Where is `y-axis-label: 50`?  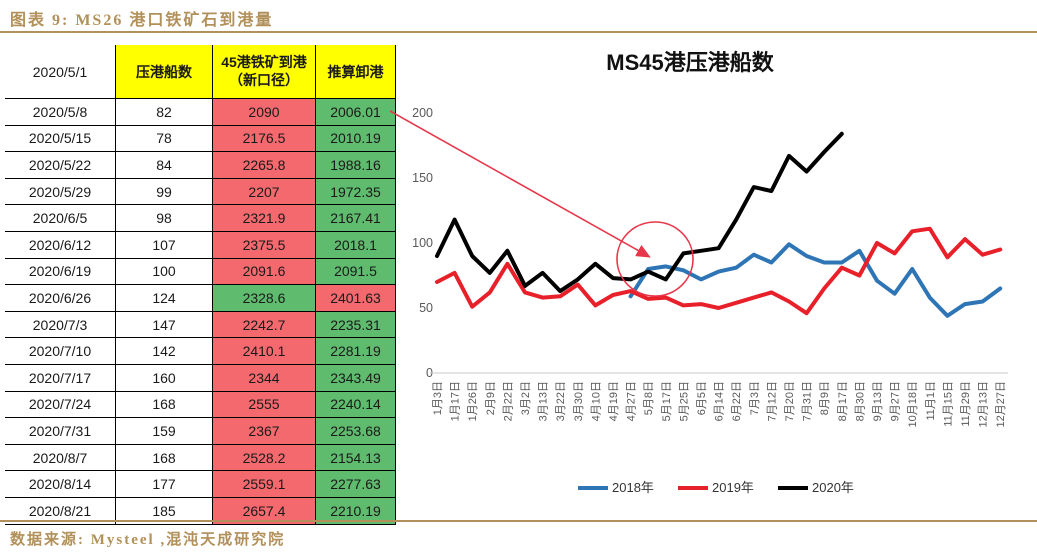 y-axis-label: 50 is located at coordinates (426, 308).